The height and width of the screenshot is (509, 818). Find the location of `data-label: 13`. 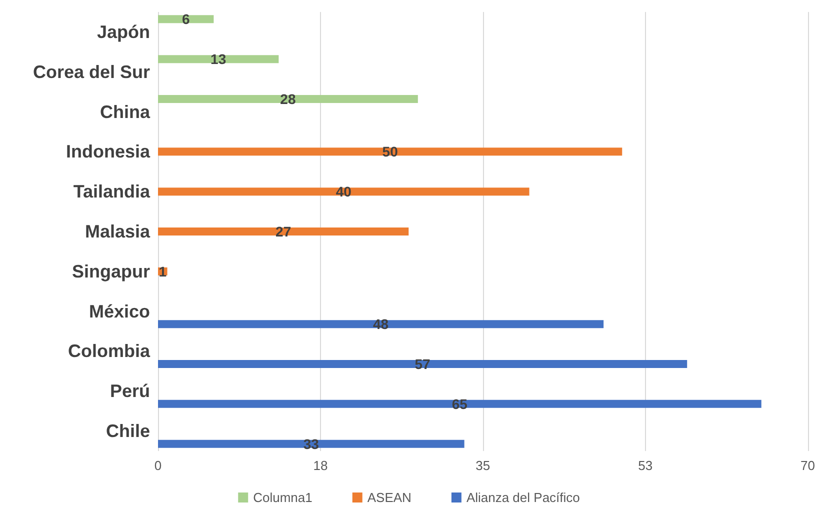

data-label: 13 is located at coordinates (218, 59).